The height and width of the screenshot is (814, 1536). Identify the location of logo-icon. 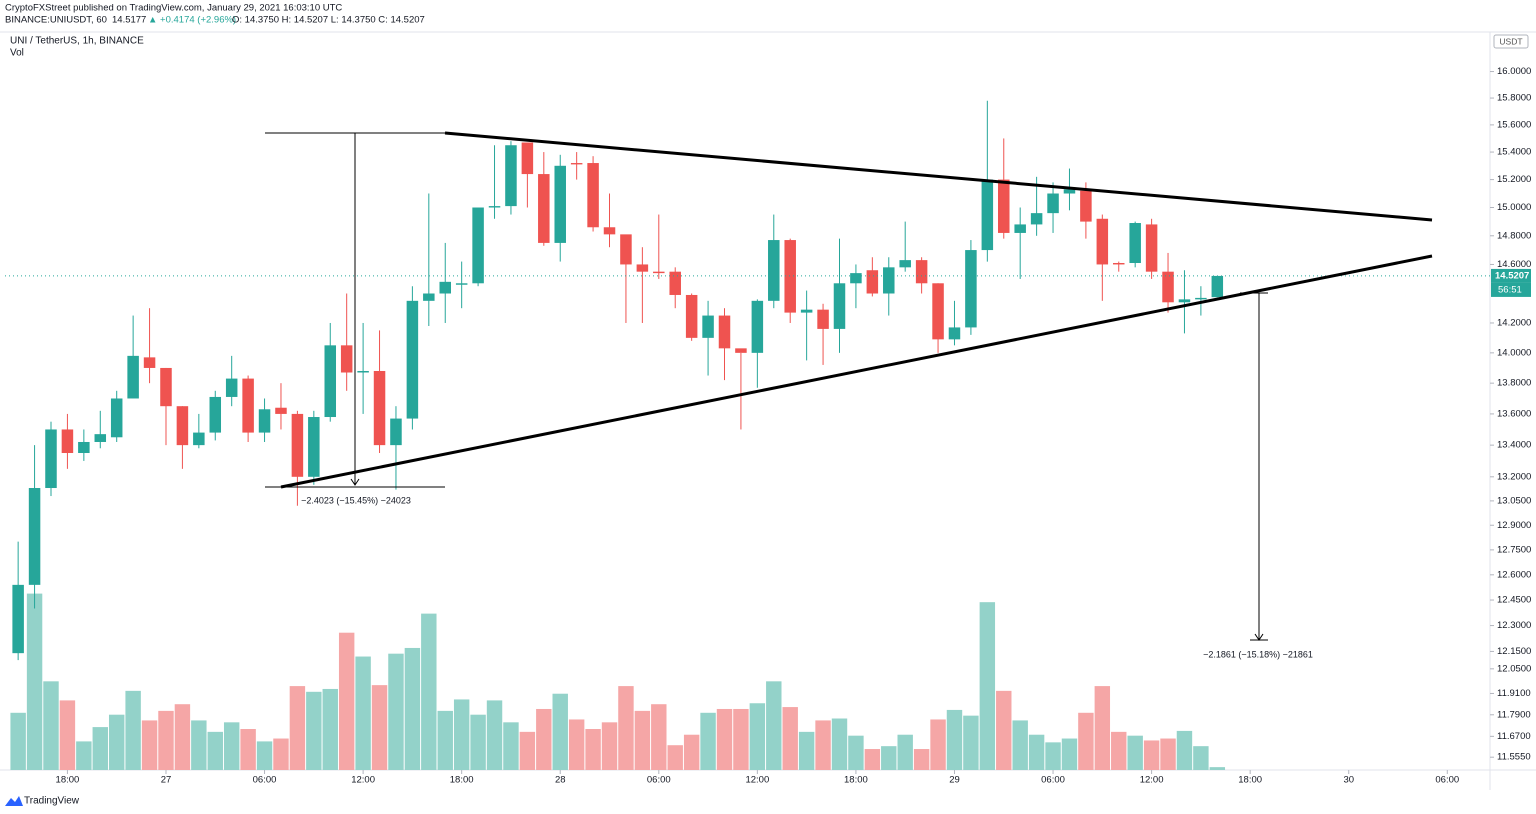
(14, 801).